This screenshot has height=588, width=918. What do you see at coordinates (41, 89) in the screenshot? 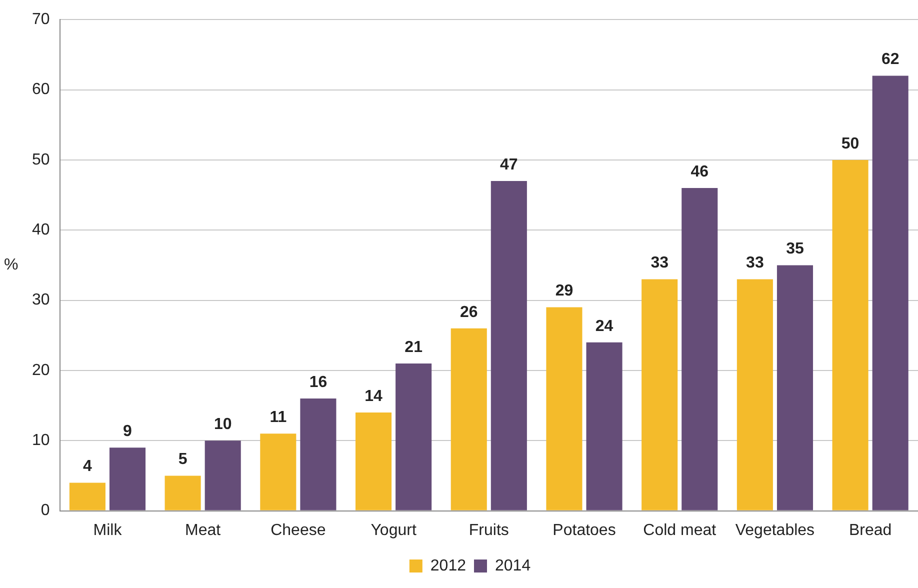
I see `y-tick-label: 60` at bounding box center [41, 89].